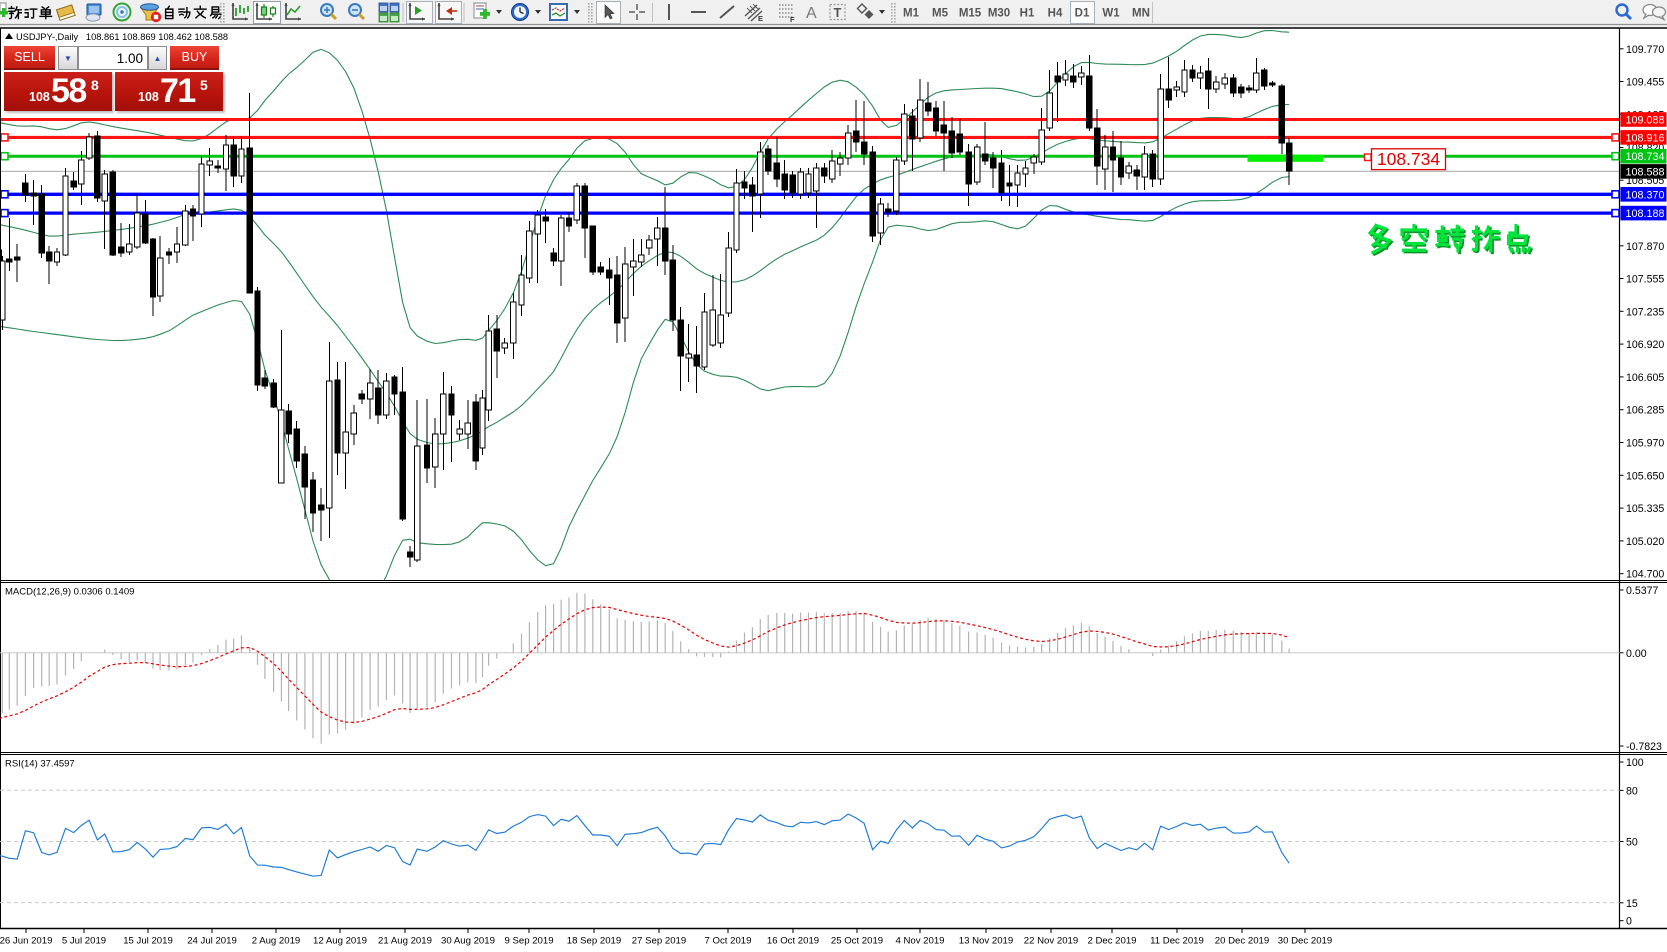 The width and height of the screenshot is (1667, 952). I want to click on svg-text: D1, so click(1082, 14).